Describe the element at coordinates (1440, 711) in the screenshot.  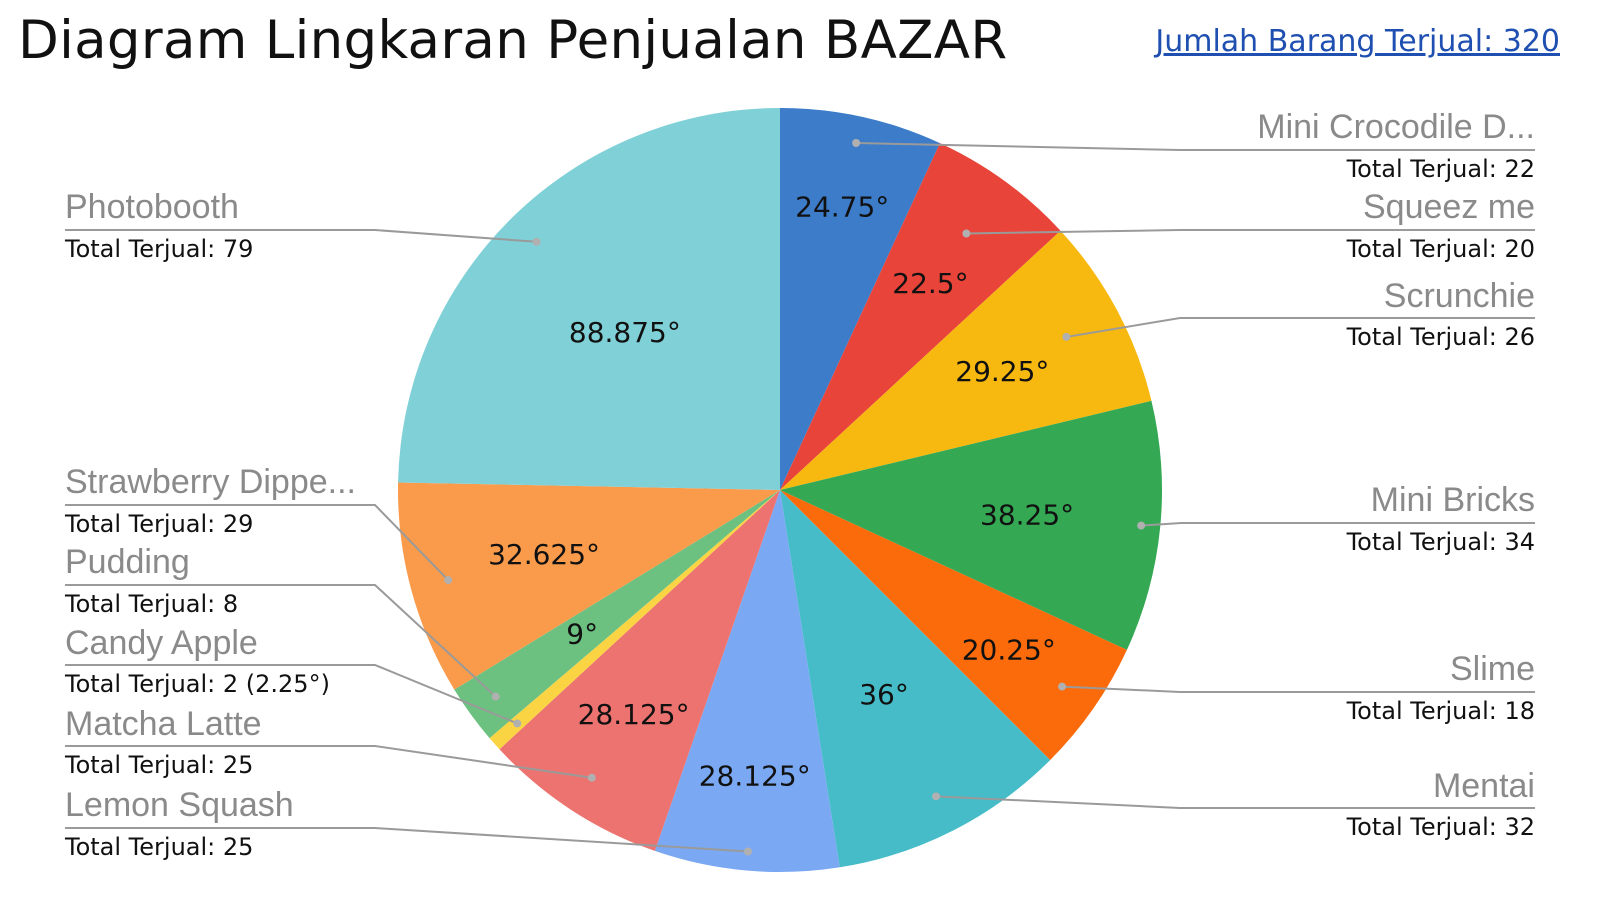
I see `total-label-slime: Total Terjual: 18` at that location.